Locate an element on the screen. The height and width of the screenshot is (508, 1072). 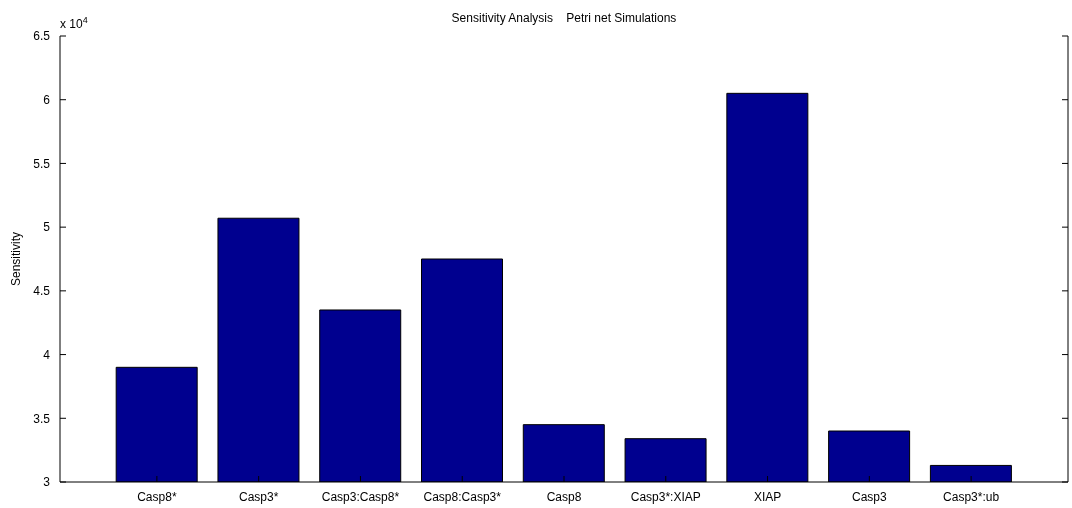
x-tick-label: Casp3*:ub is located at coordinates (971, 496).